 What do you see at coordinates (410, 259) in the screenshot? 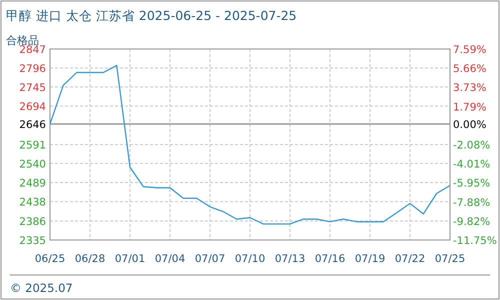
I see `x-tick-label: 07/22` at bounding box center [410, 259].